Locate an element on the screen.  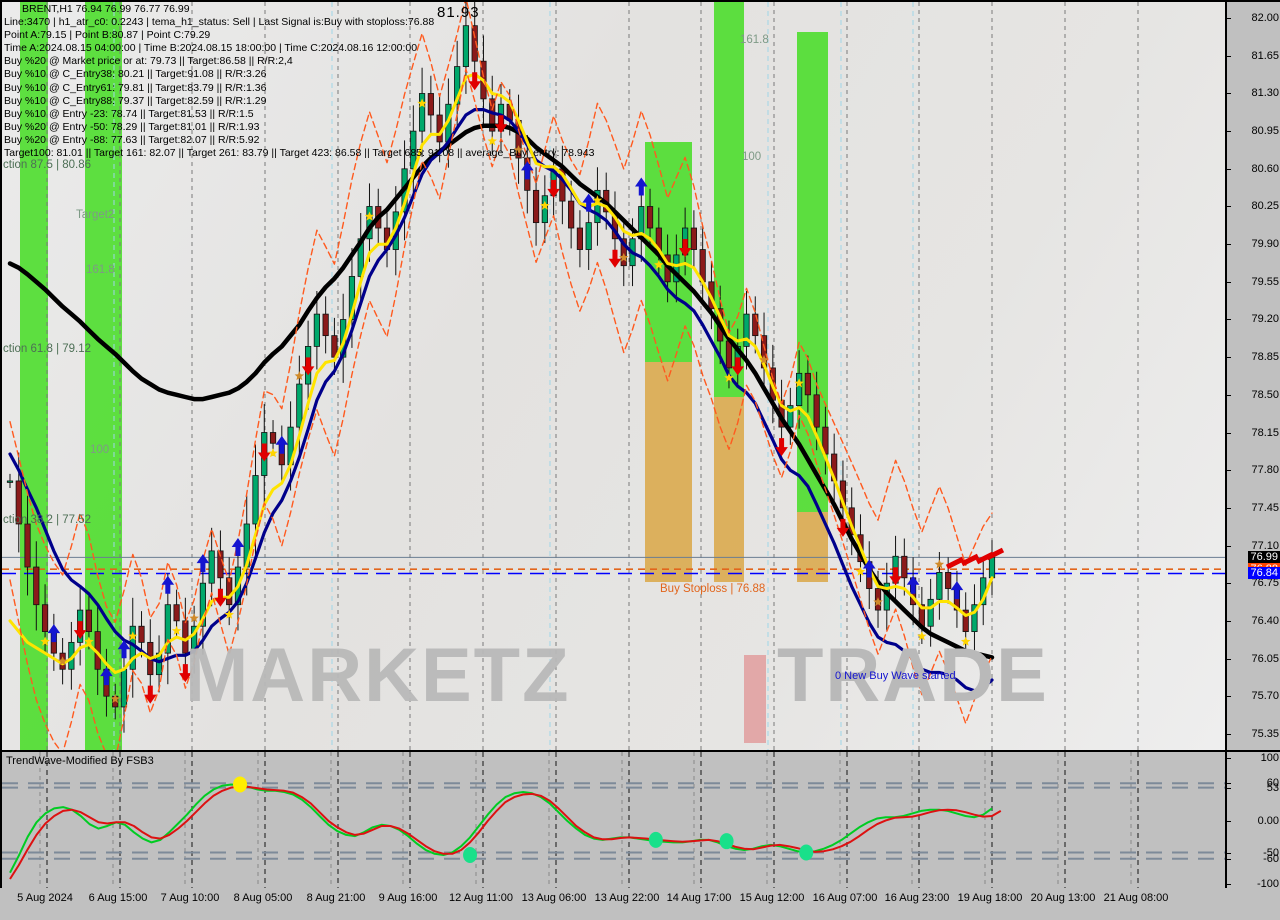
fib-level-label-left: ction 38.2 | 77.52 is located at coordinates (47, 520).